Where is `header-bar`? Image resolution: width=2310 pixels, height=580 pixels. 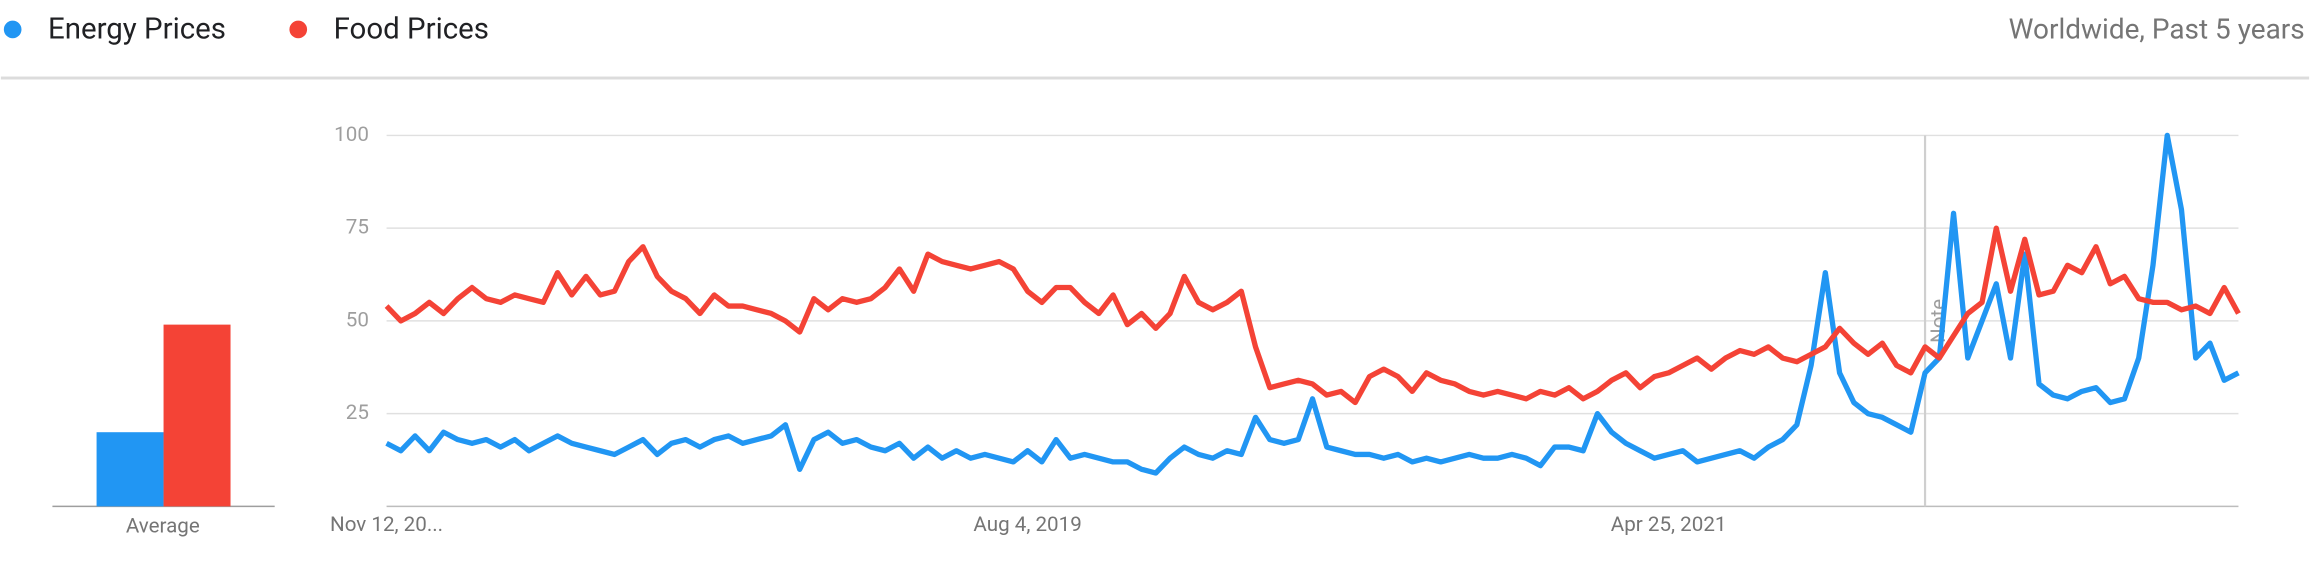 header-bar is located at coordinates (1155, 38).